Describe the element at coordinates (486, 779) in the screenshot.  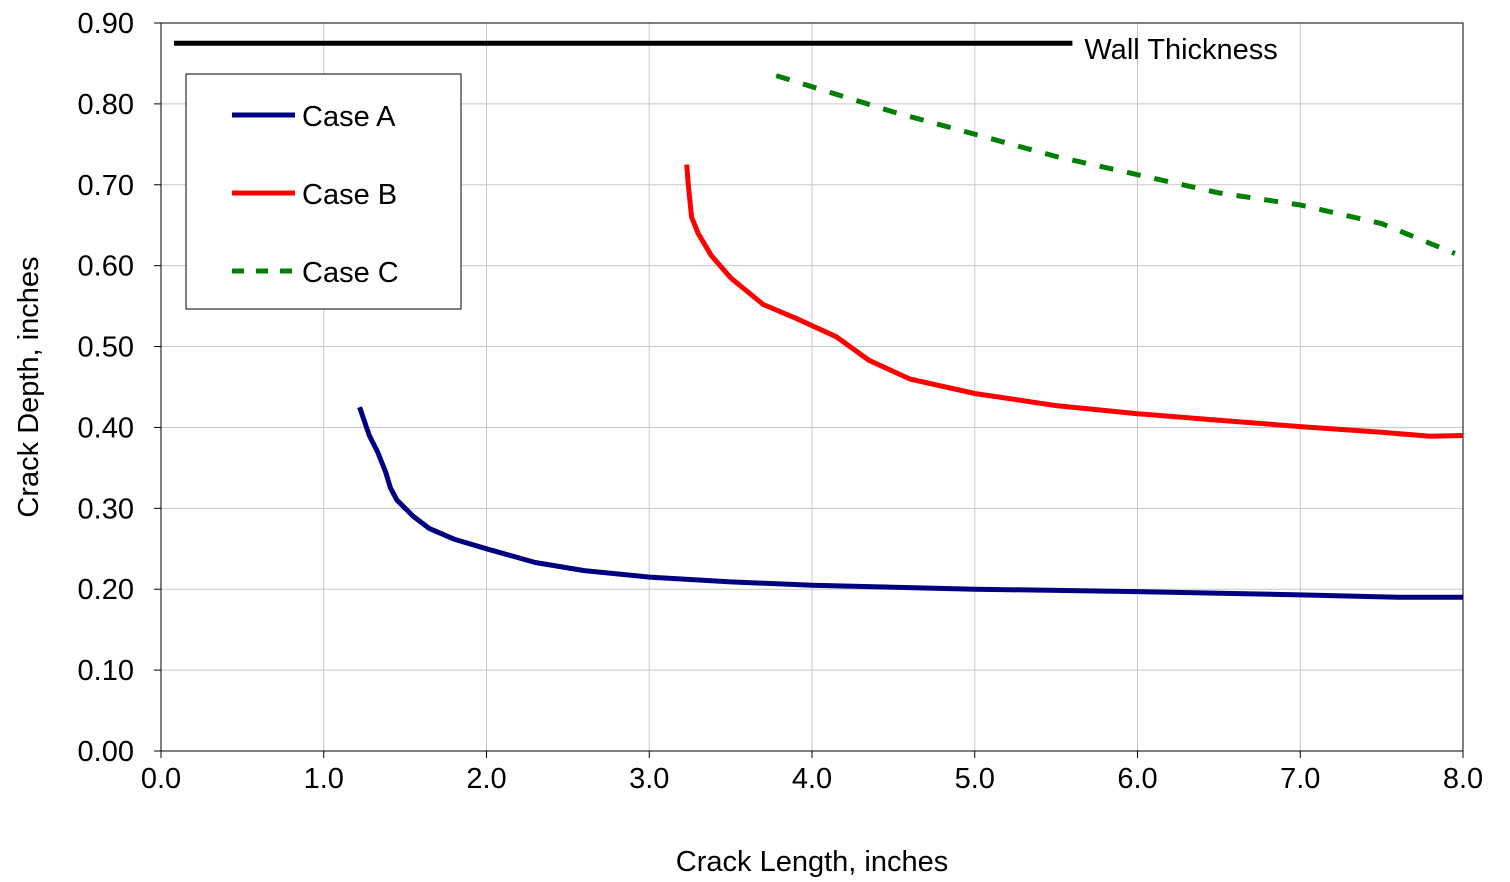
I see `x-tick-label: 2.0` at that location.